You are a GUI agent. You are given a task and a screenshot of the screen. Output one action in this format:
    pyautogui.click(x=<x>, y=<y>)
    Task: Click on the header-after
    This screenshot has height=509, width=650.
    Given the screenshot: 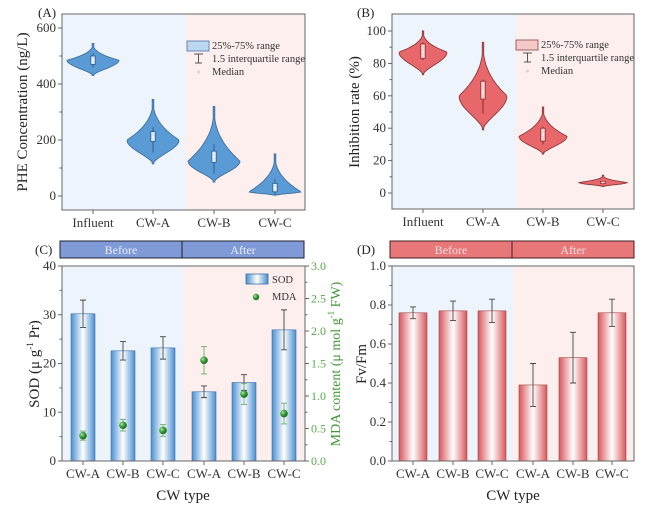 What is the action you would take?
    pyautogui.click(x=243, y=249)
    